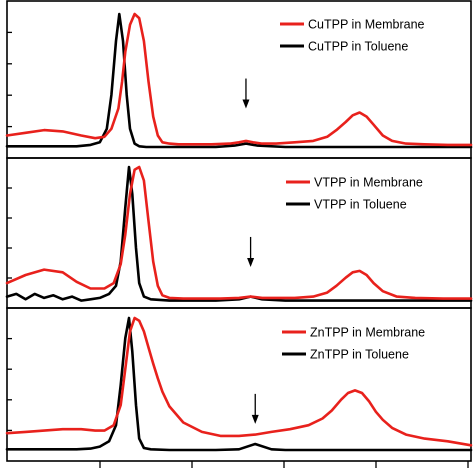 The height and width of the screenshot is (469, 474). I want to click on legend-label: VTPP in Membrane, so click(368, 183).